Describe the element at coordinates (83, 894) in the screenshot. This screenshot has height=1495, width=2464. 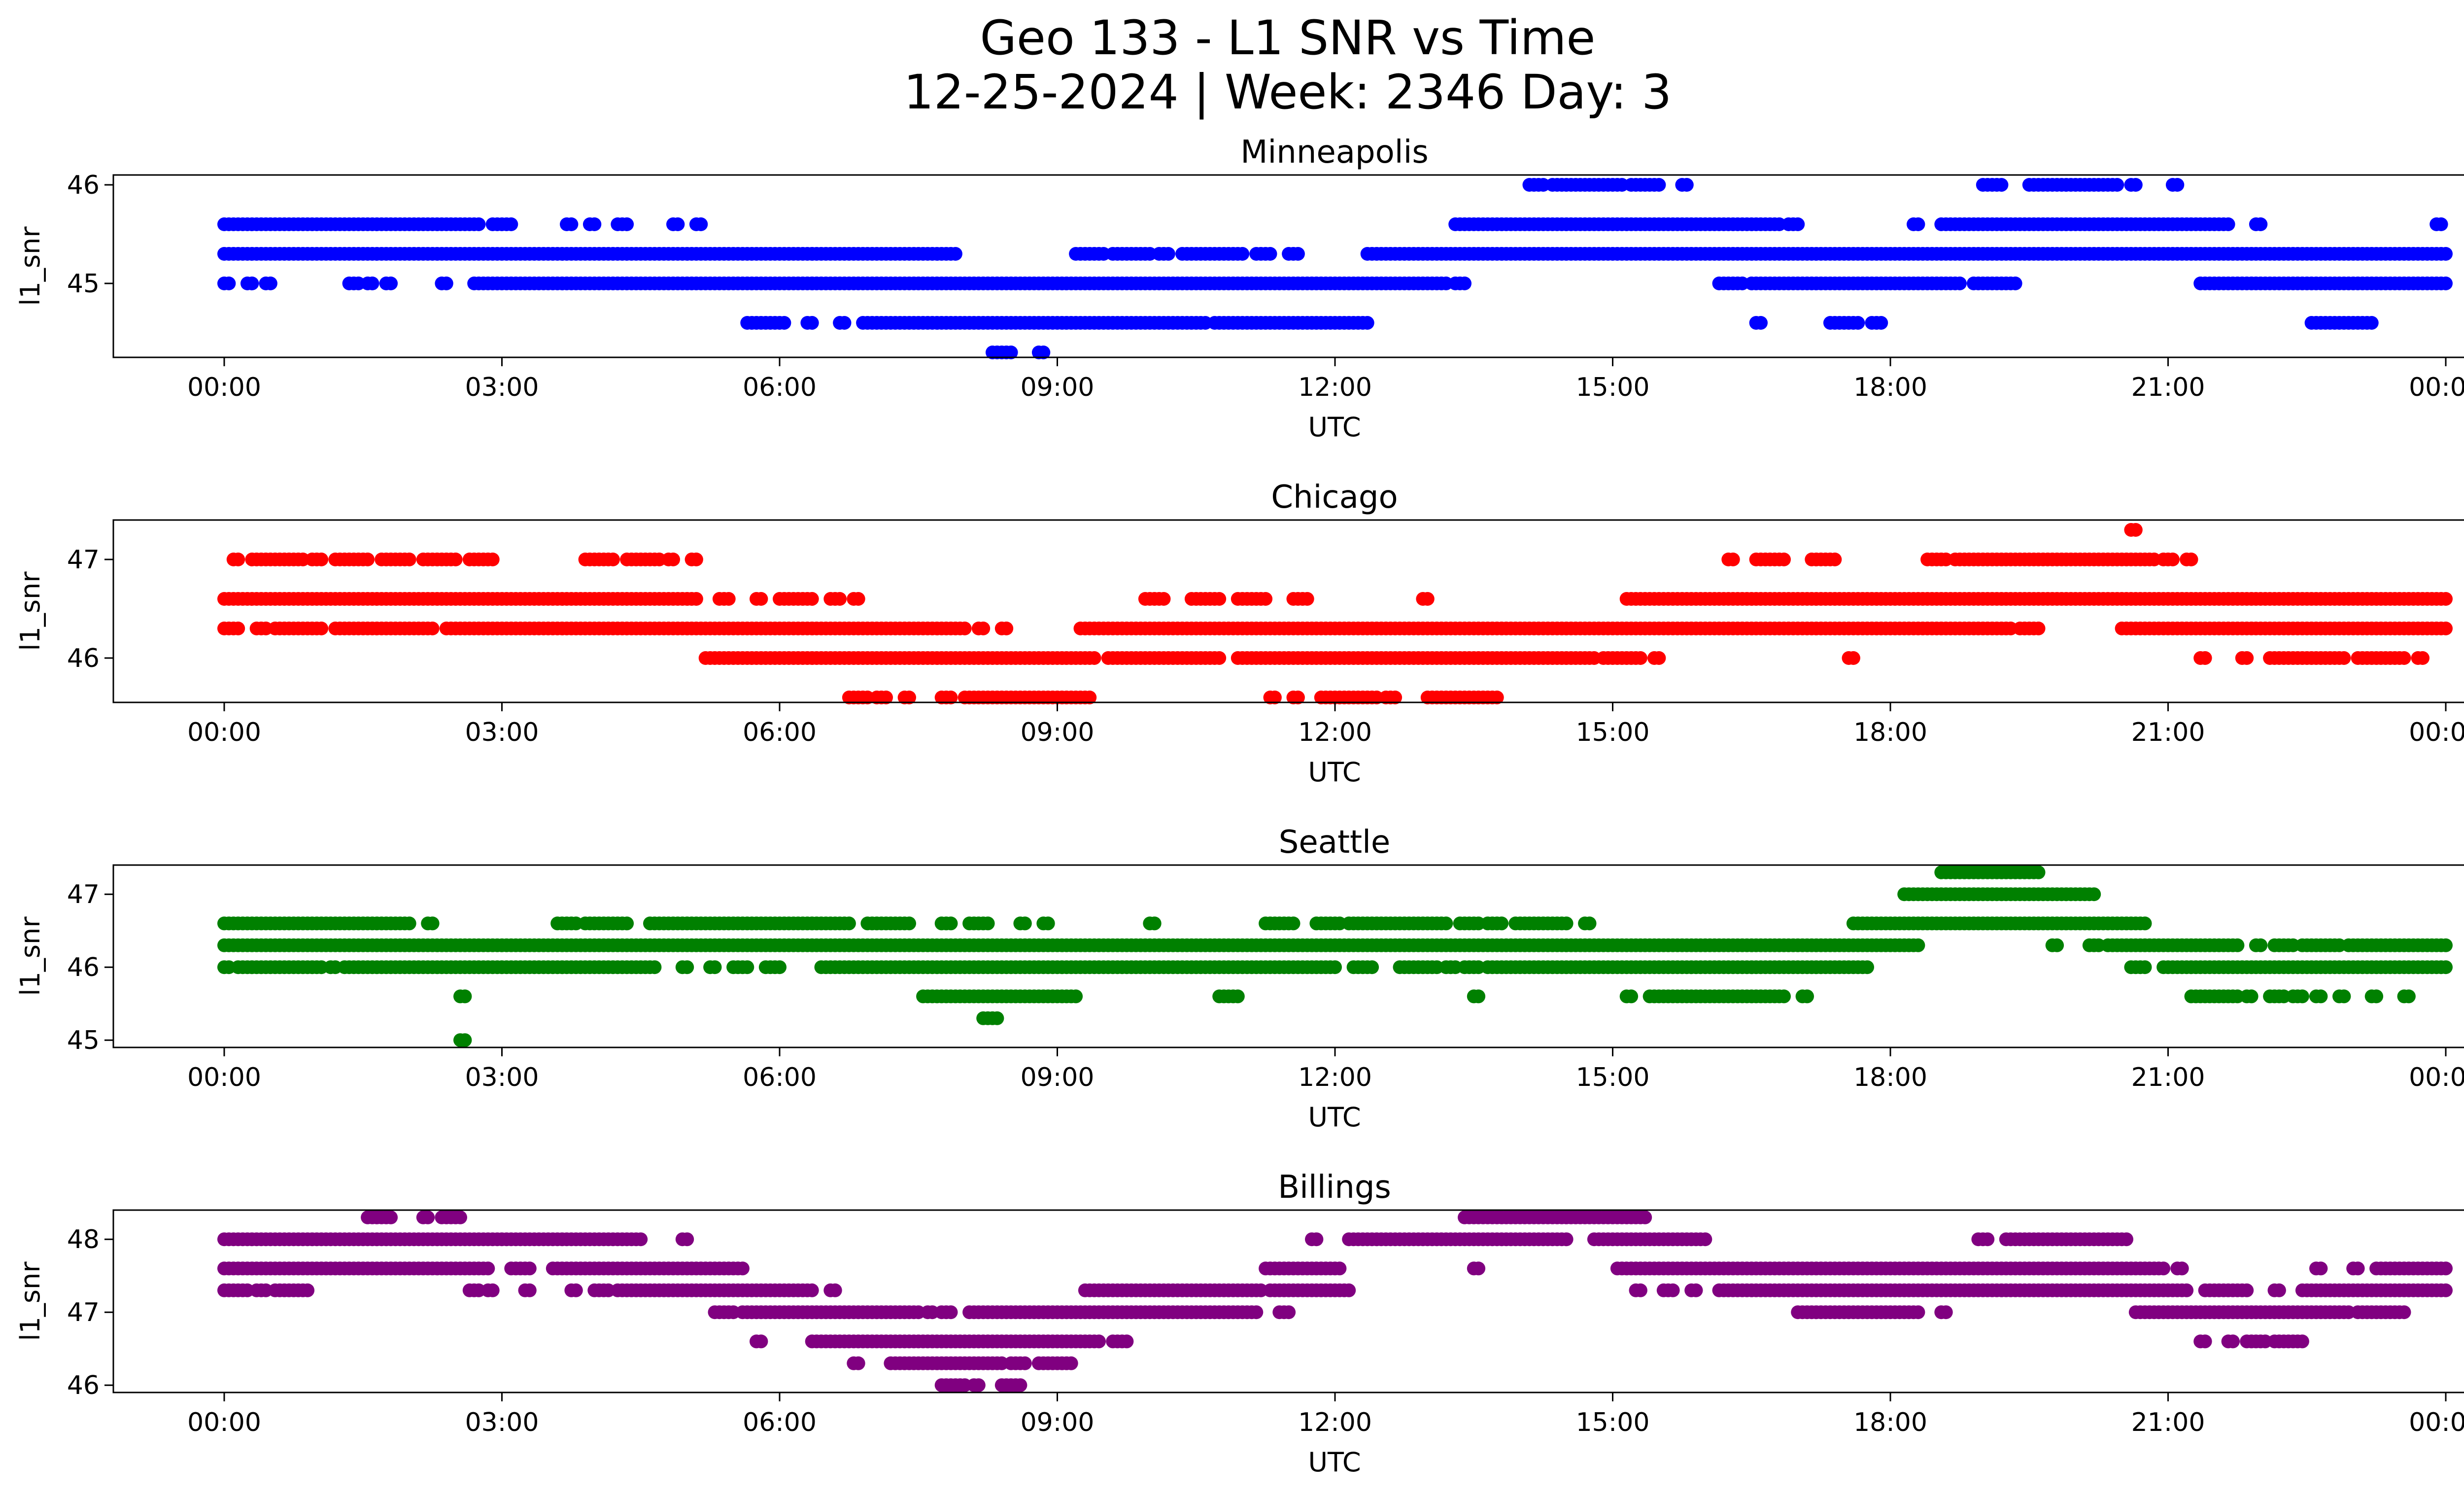
I see `y-tick-label: 47` at that location.